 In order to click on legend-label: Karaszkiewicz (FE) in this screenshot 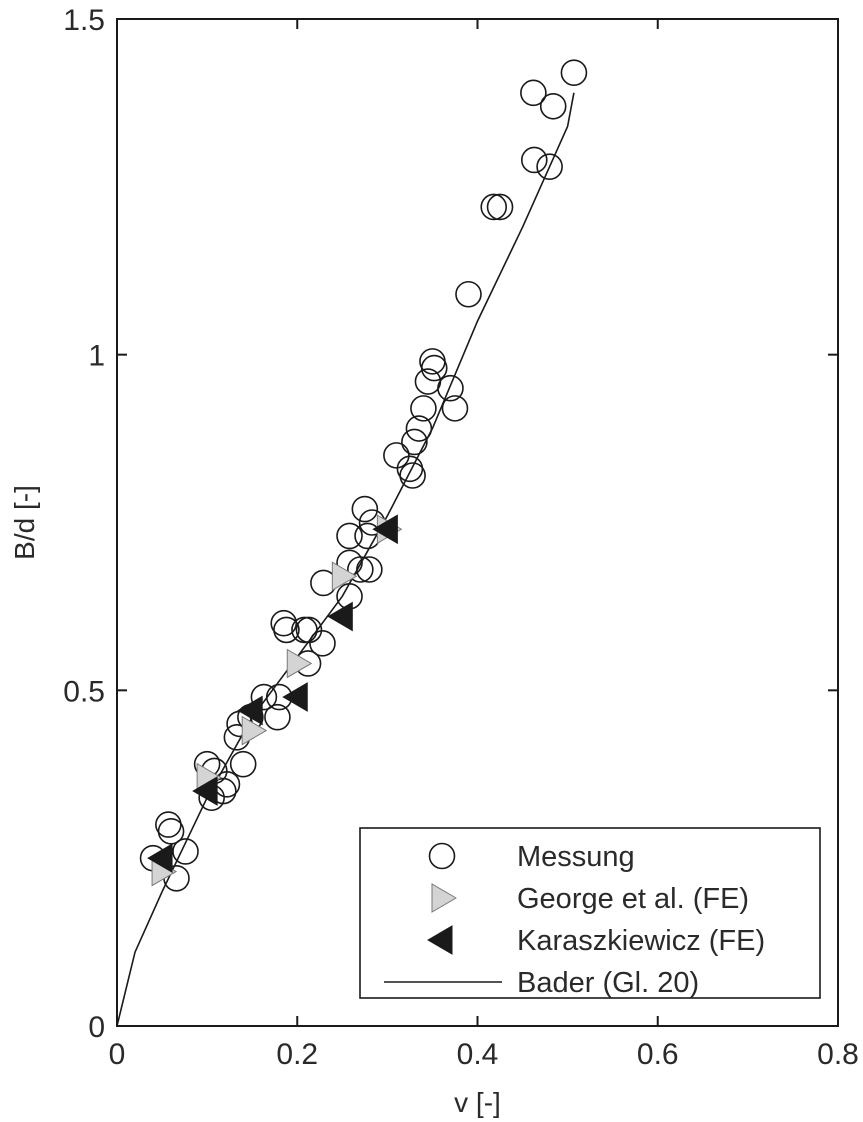, I will do `click(641, 941)`.